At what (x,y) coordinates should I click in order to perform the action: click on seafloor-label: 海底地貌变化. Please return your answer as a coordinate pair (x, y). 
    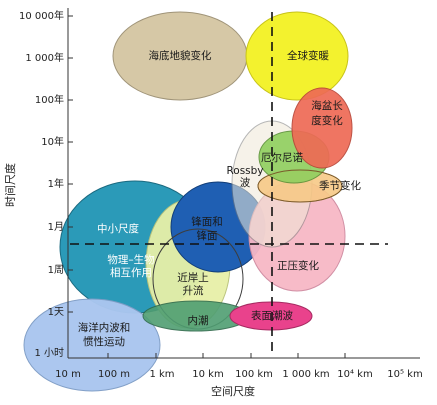
    Looking at the image, I should click on (180, 55).